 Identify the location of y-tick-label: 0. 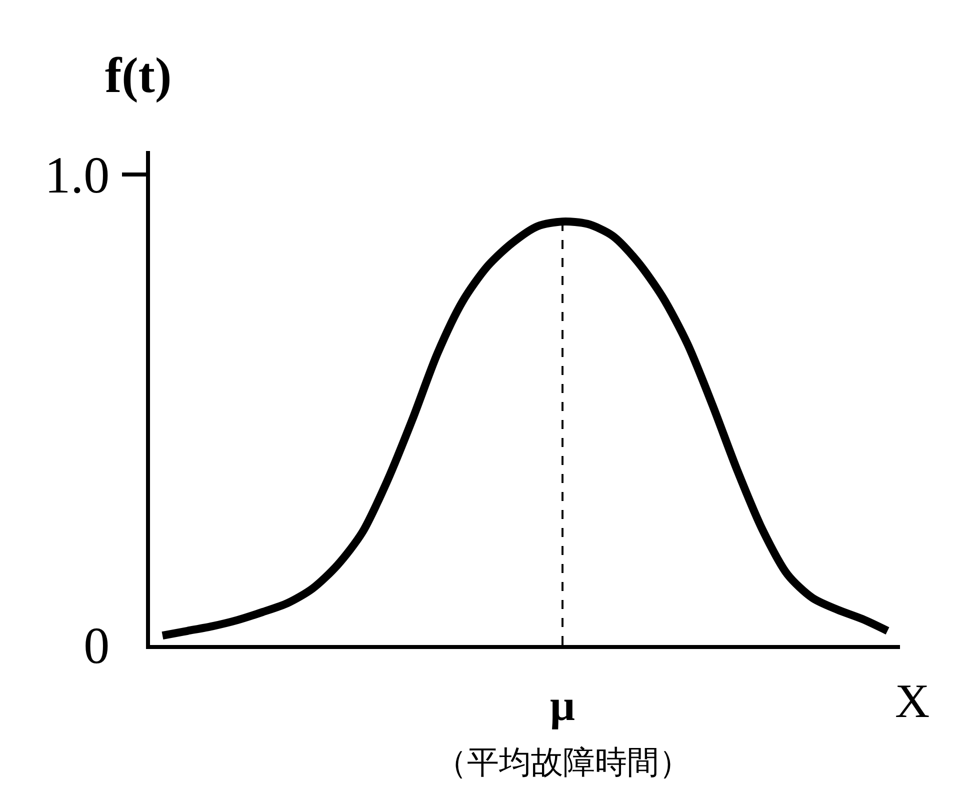
(97, 647).